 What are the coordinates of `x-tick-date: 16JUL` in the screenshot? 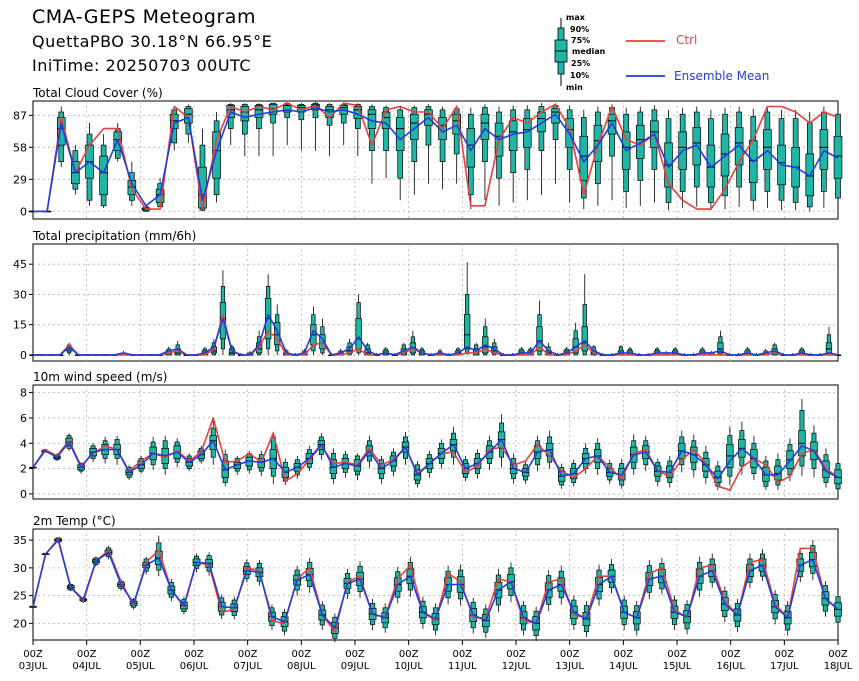 It's located at (730, 666).